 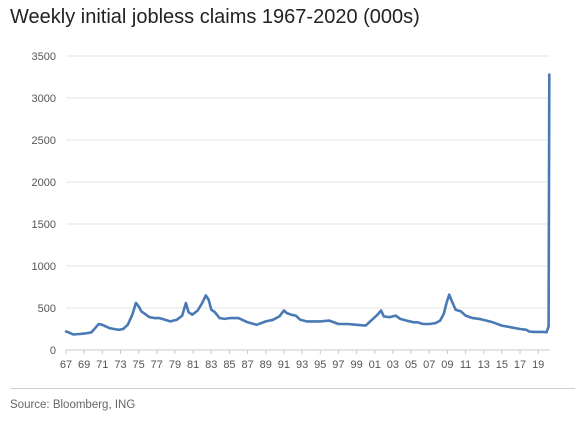 I want to click on y-tick-label: 0, so click(x=53, y=351).